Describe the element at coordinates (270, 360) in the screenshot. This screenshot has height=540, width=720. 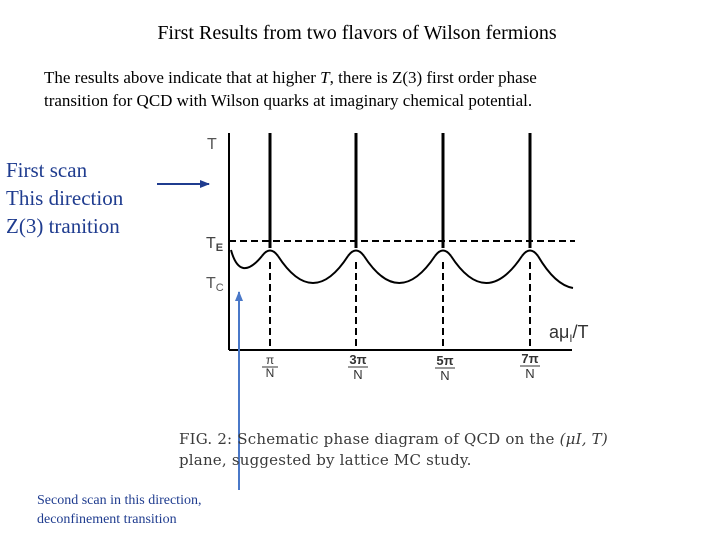
I see `tick-pi-num: π` at that location.